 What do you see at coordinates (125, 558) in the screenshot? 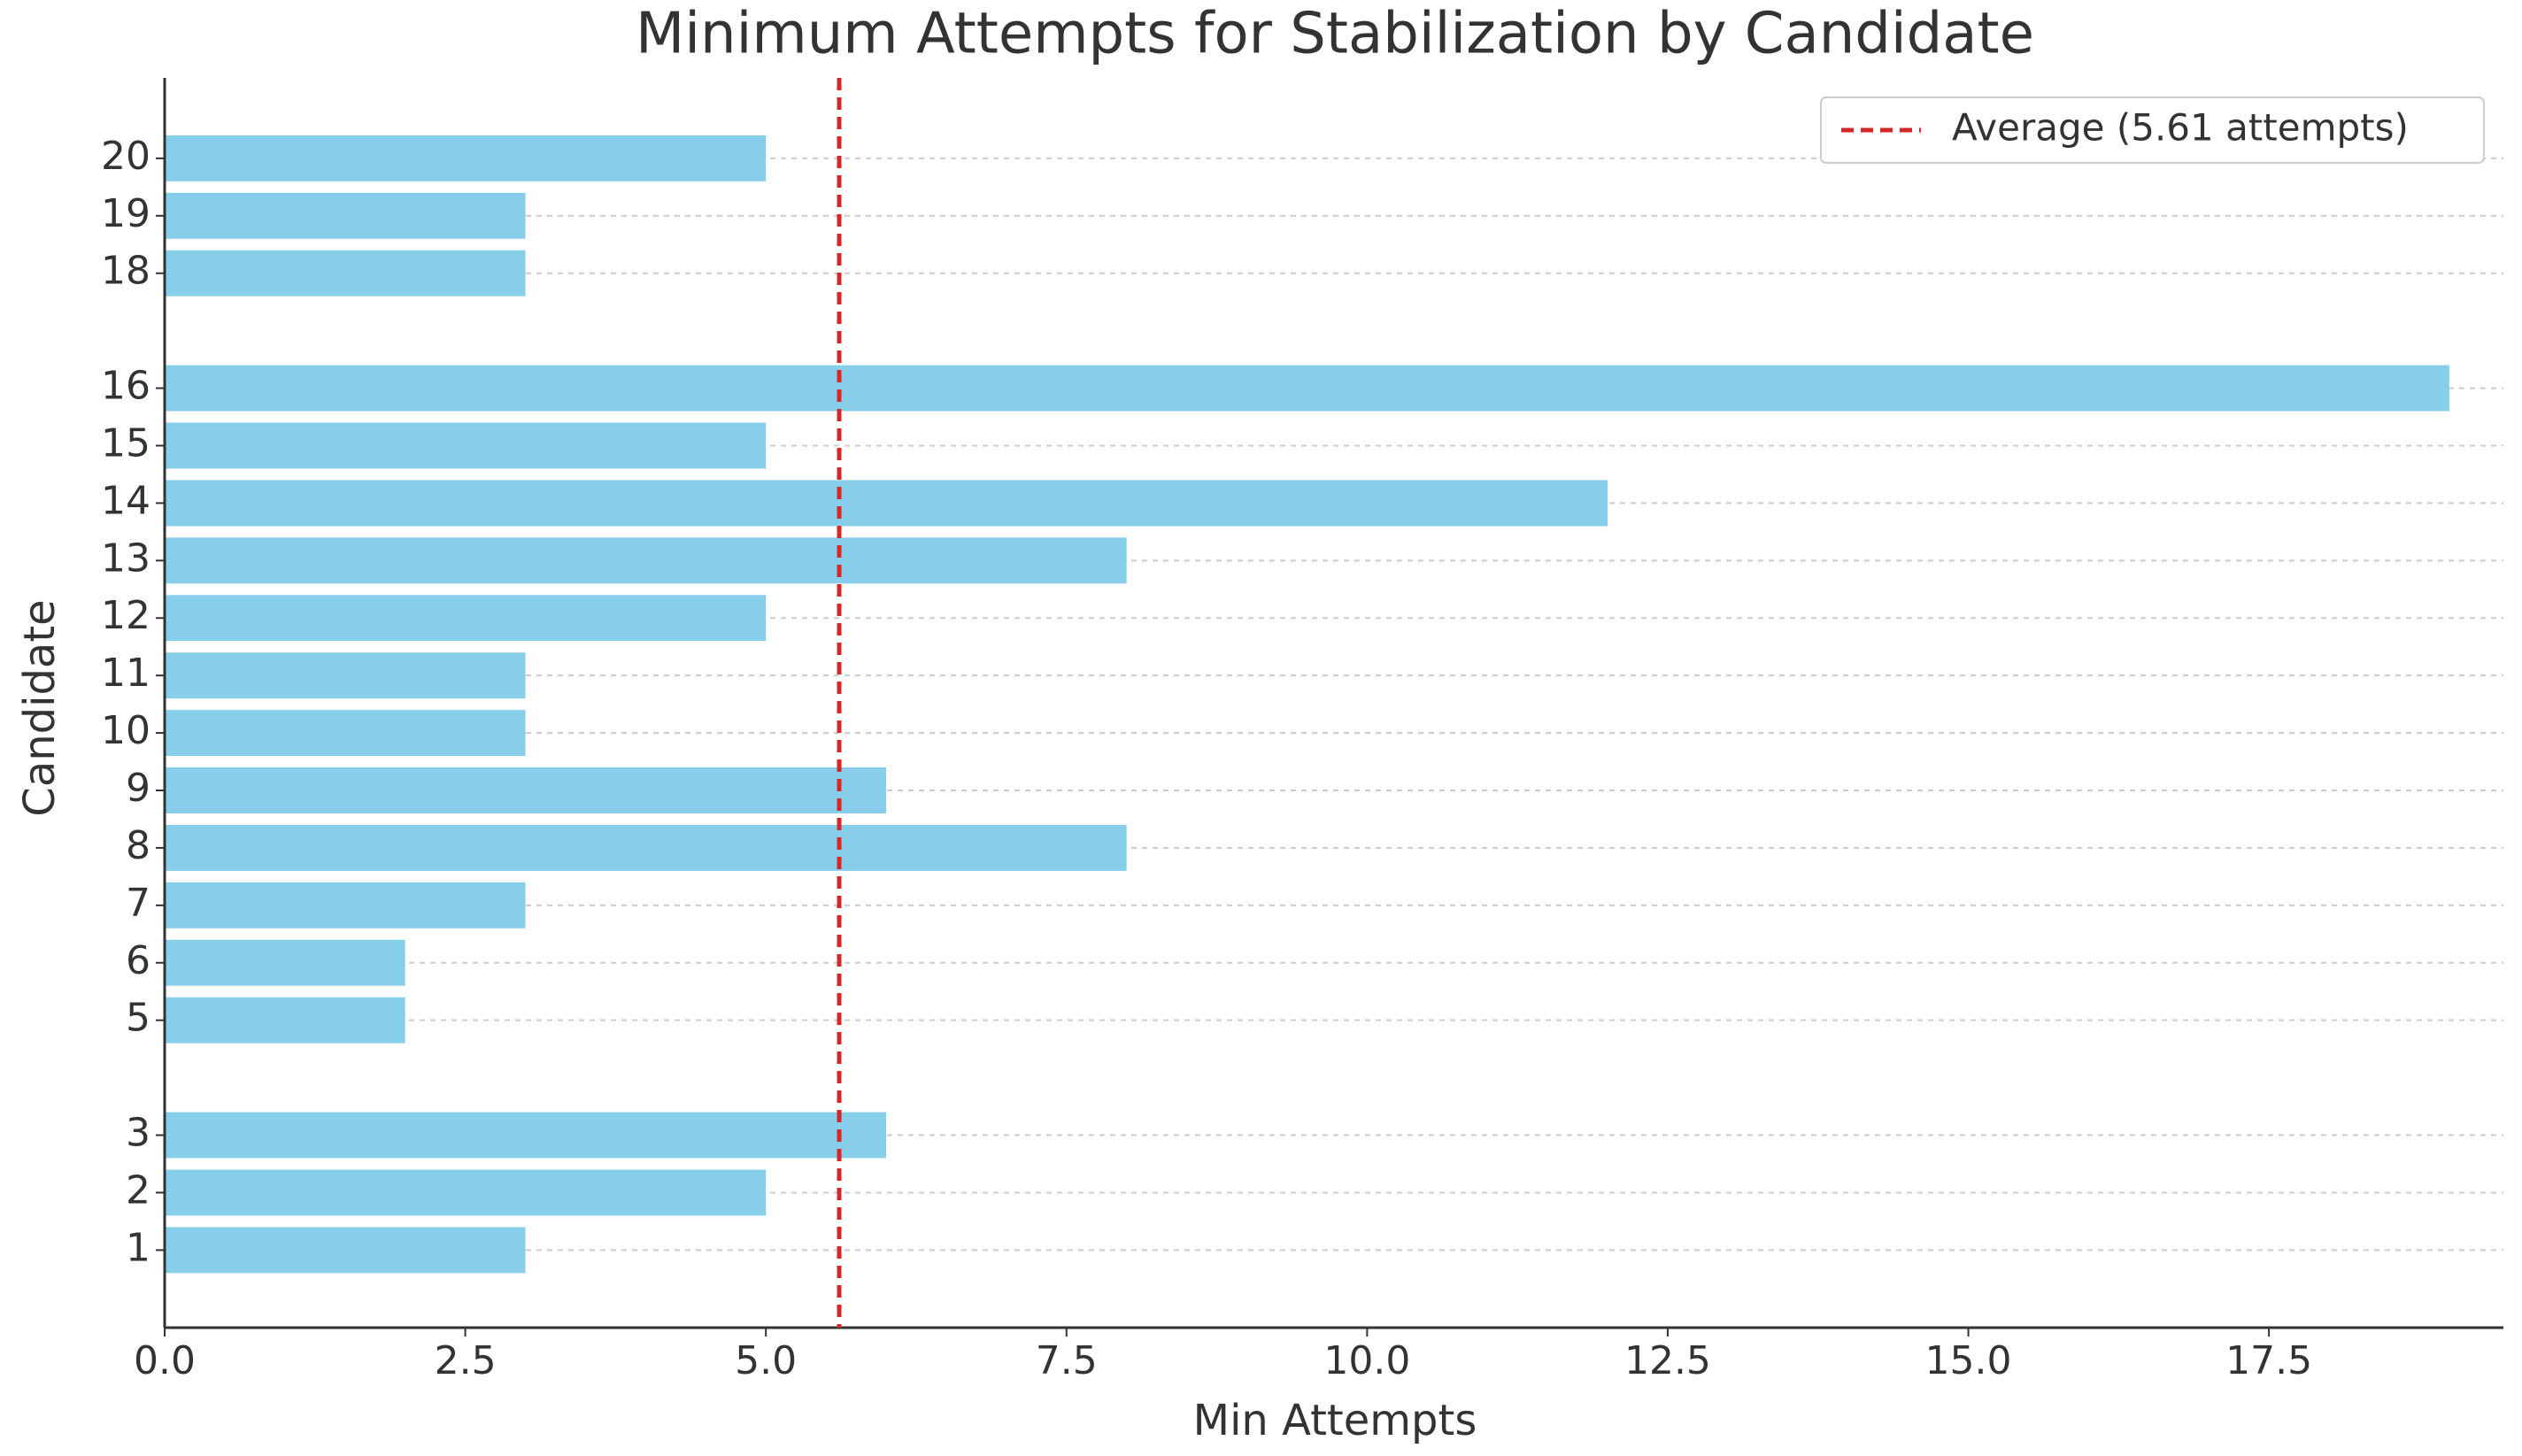
I see `y-tick-label: 13` at bounding box center [125, 558].